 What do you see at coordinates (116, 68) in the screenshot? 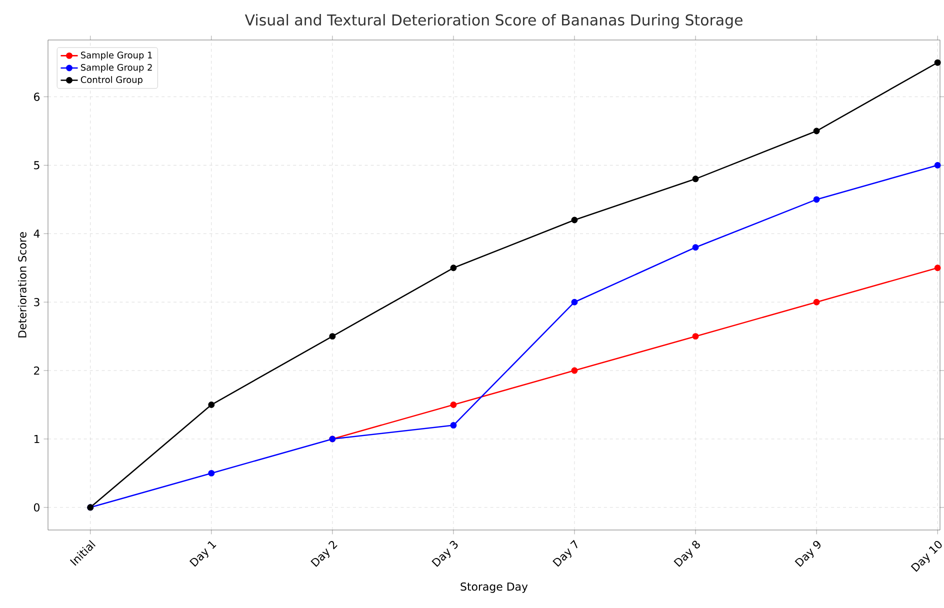
I see `legend-label: Sample Group 2` at bounding box center [116, 68].